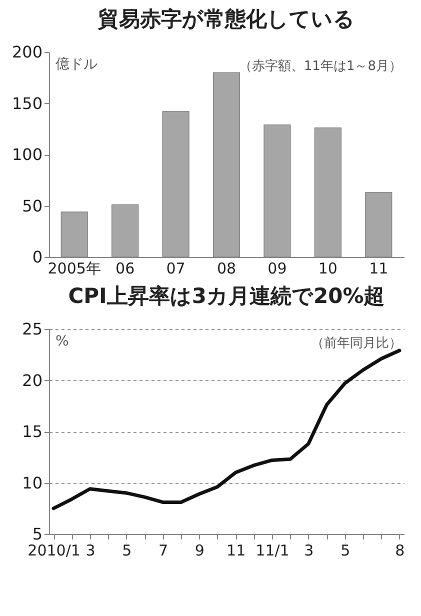 The height and width of the screenshot is (616, 421). Describe the element at coordinates (77, 64) in the screenshot. I see `y-axis-title: 億ドル` at that location.